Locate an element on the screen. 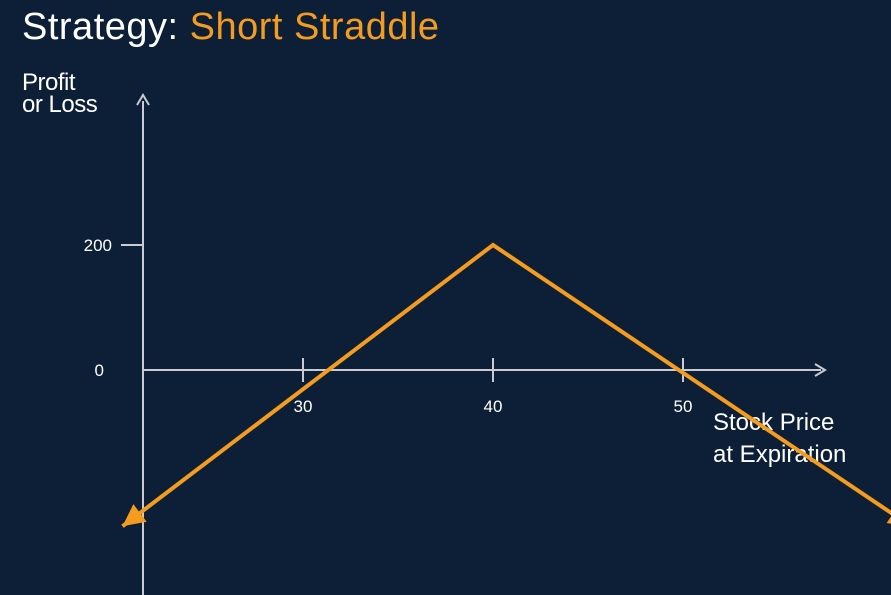 The height and width of the screenshot is (595, 891). y-axis-label: Profit or Loss is located at coordinates (60, 93).